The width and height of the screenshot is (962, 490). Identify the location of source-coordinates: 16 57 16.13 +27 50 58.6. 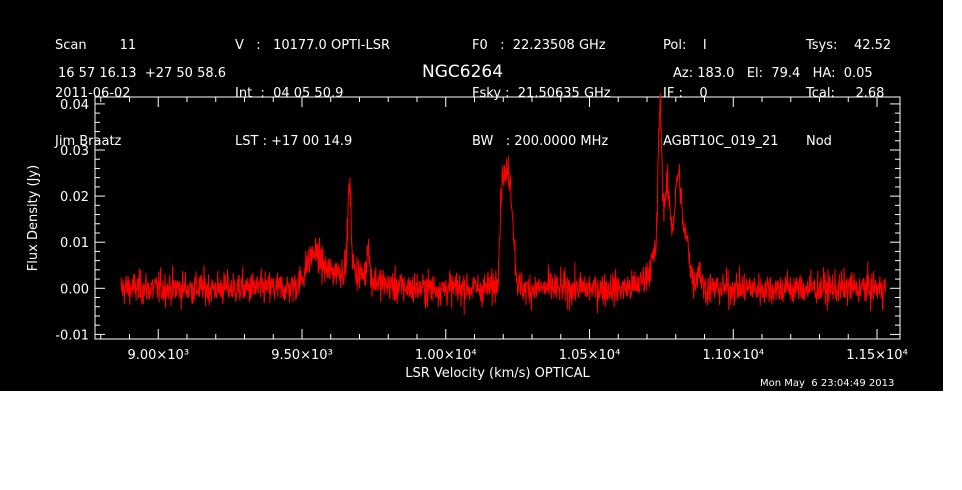
(142, 73).